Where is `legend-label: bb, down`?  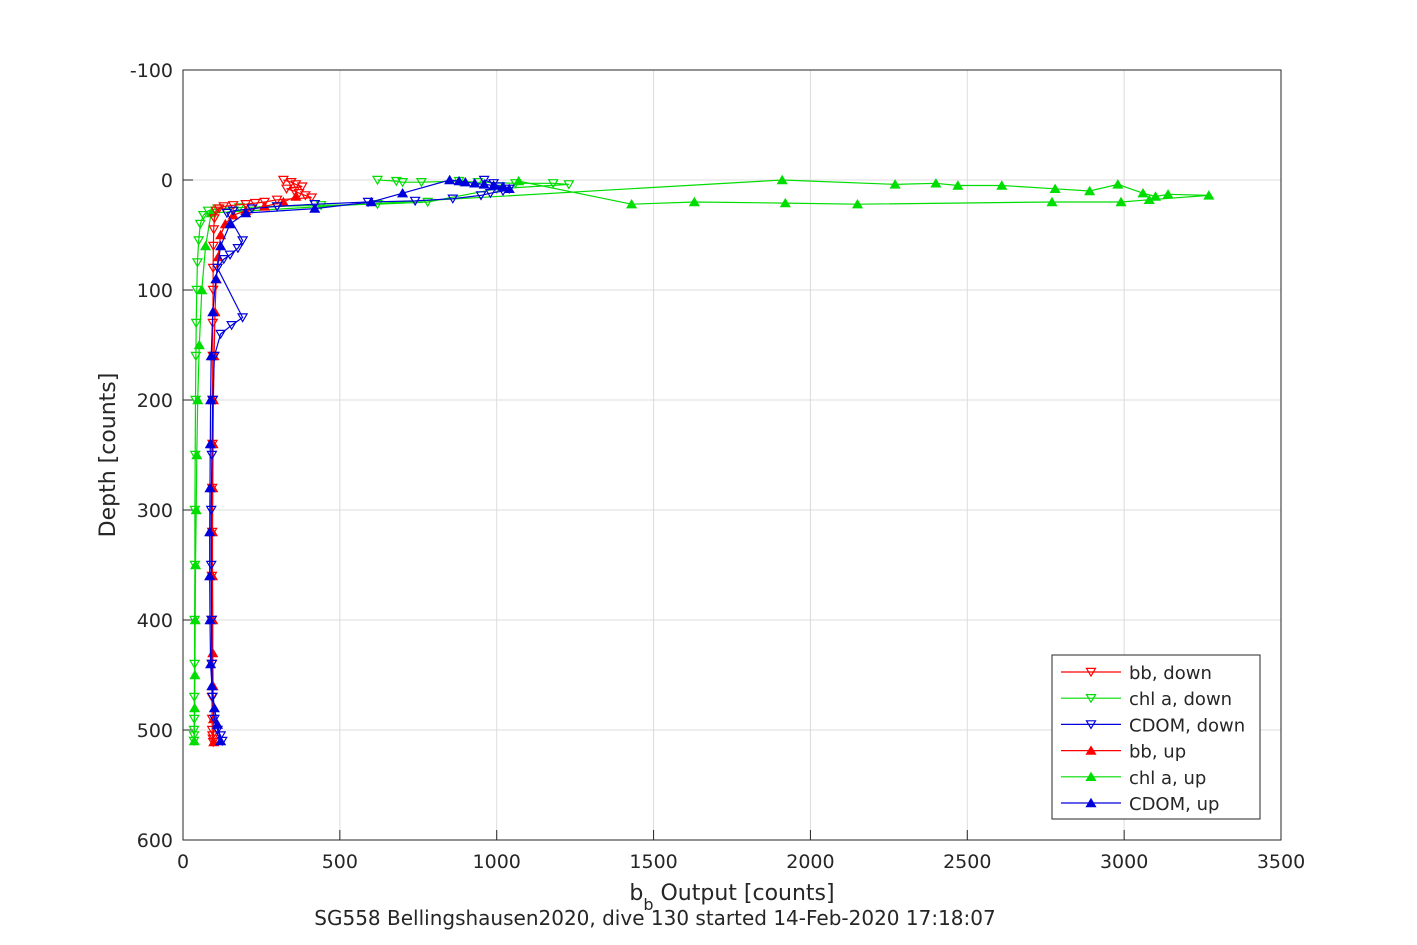 legend-label: bb, down is located at coordinates (1170, 673).